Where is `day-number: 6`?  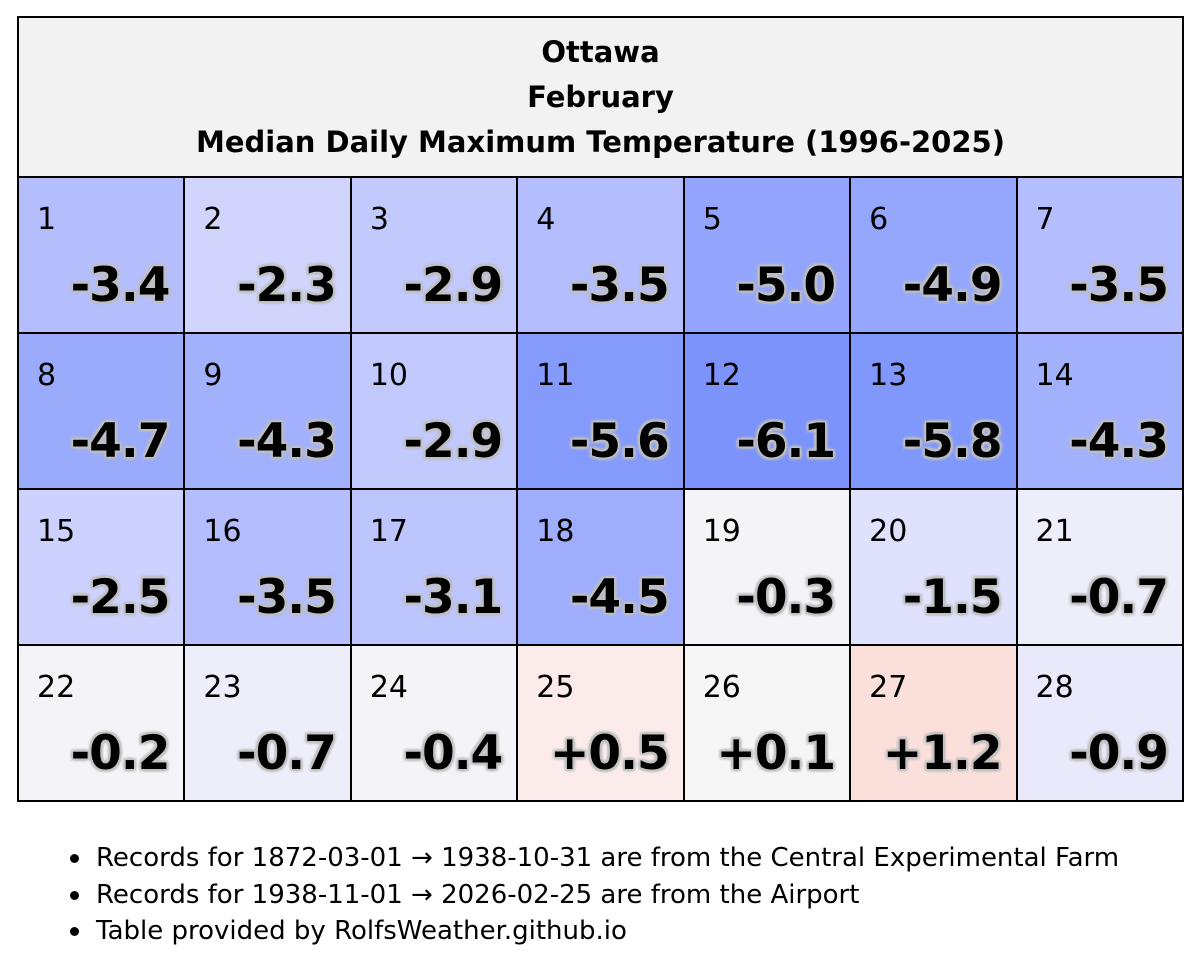 day-number: 6 is located at coordinates (879, 219).